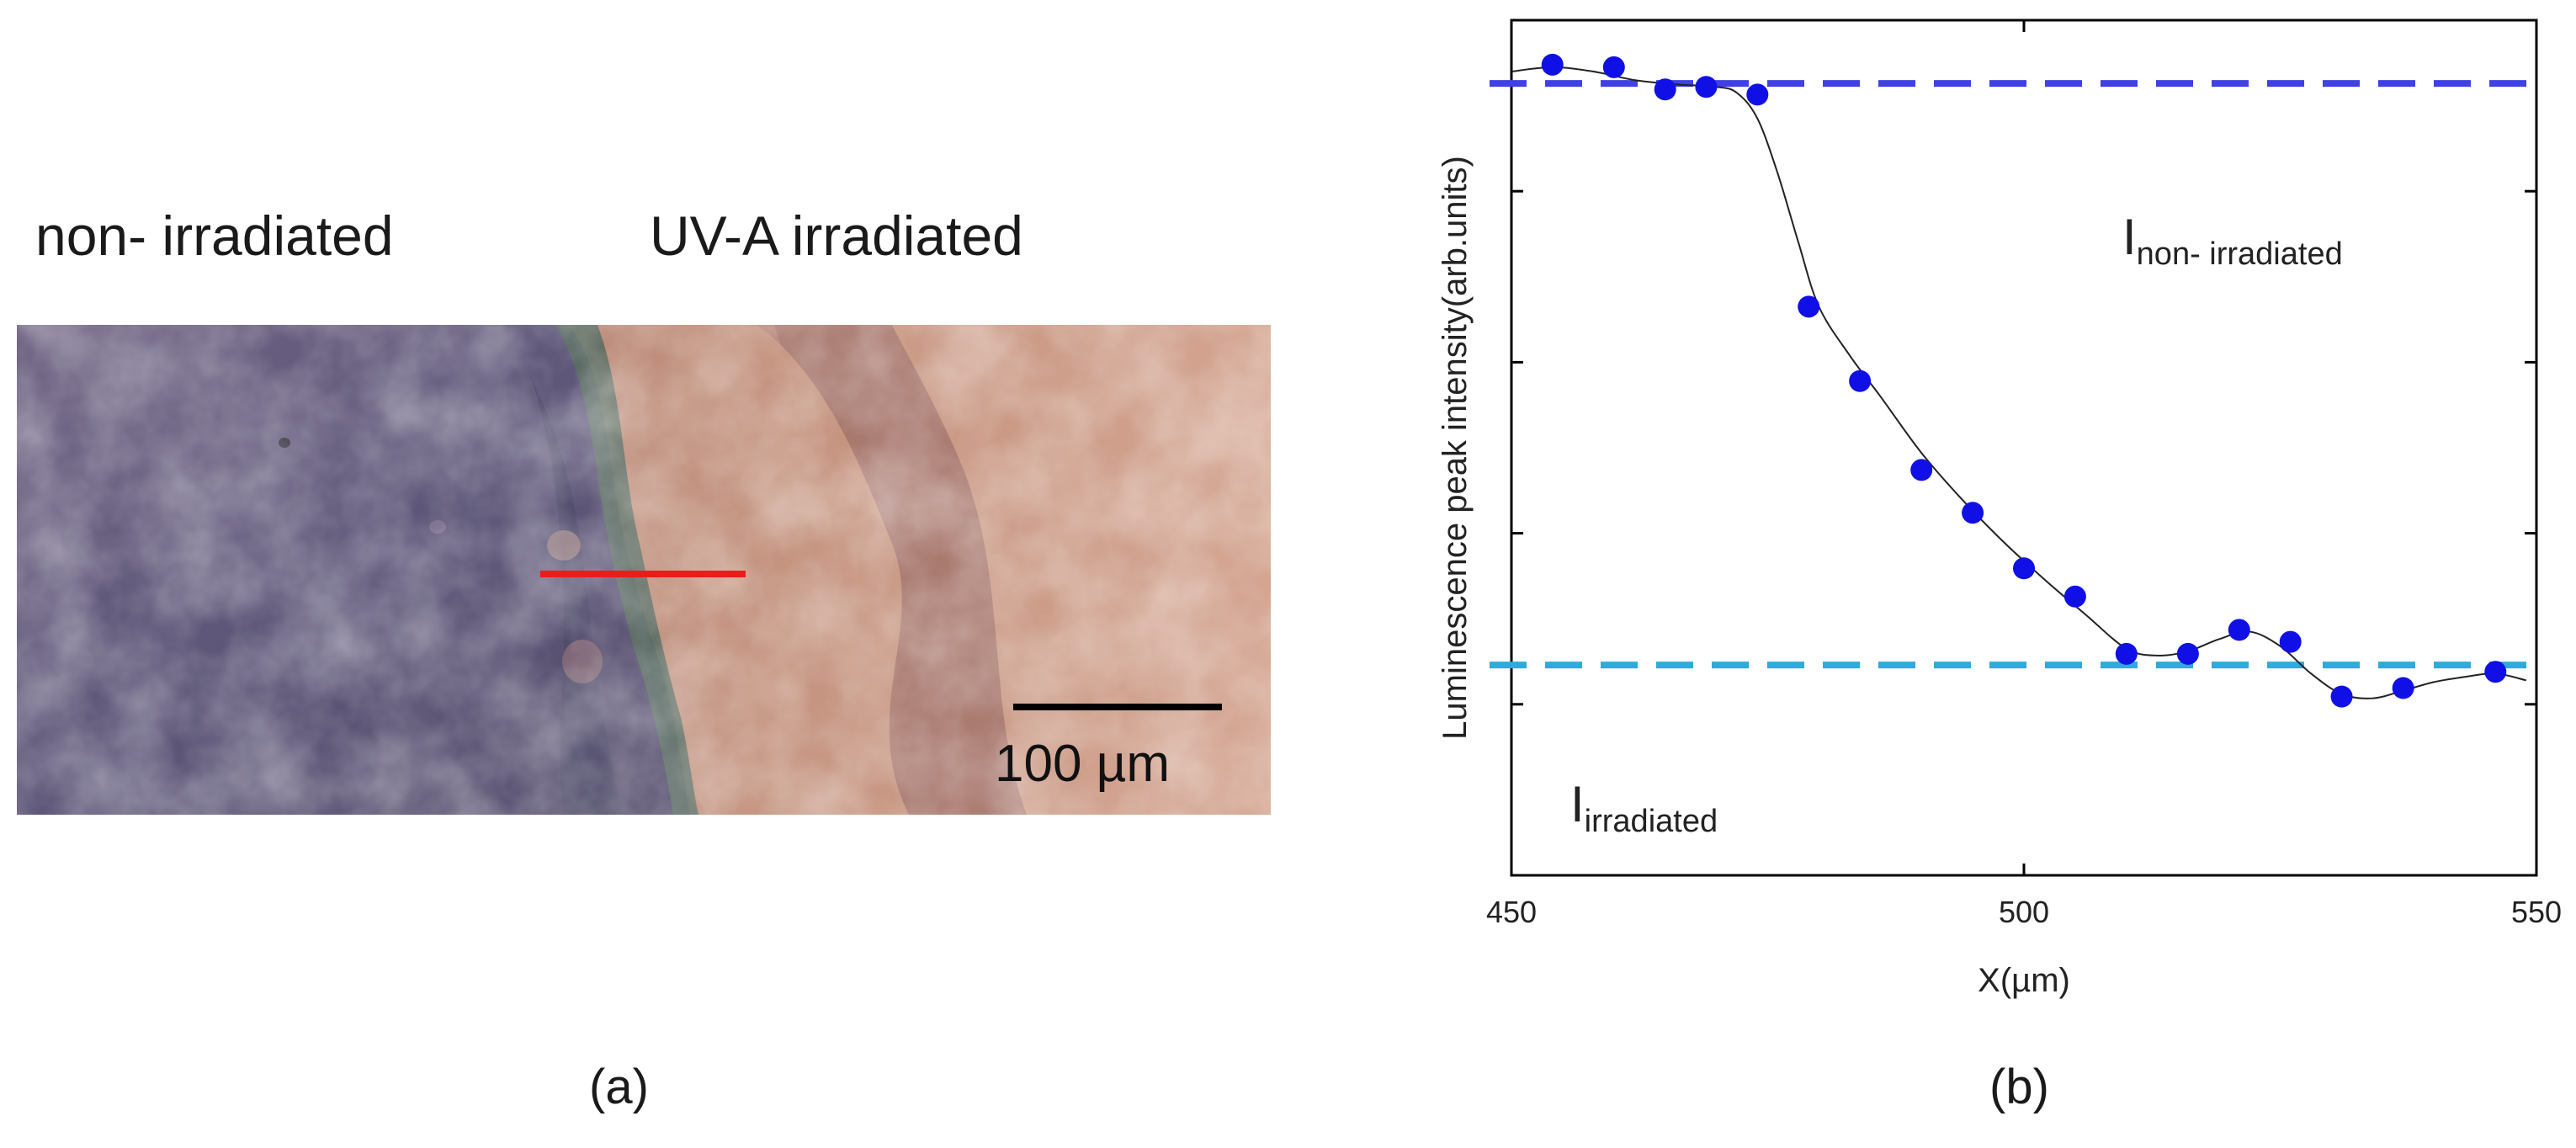 The height and width of the screenshot is (1148, 2576). I want to click on y-axis-label: Luminescence peak intensity(arb.units), so click(1456, 448).